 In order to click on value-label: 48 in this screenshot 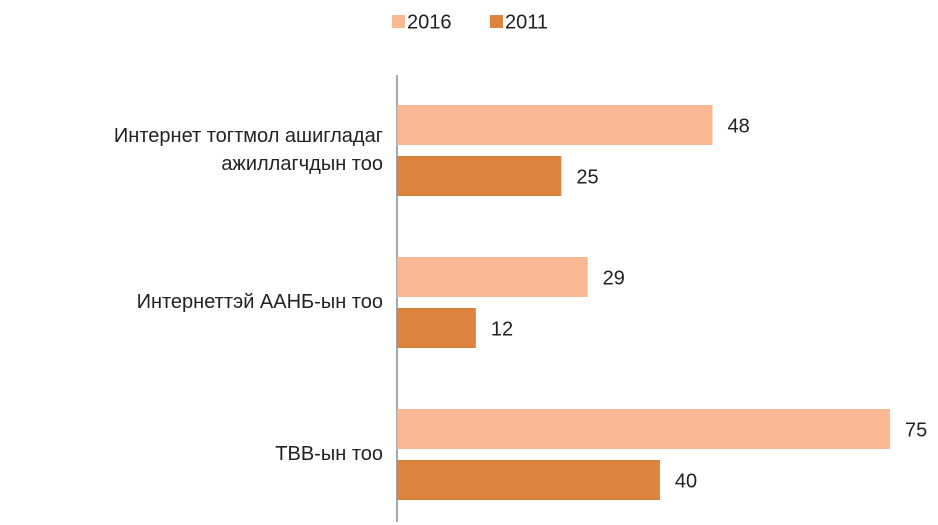, I will do `click(739, 126)`.